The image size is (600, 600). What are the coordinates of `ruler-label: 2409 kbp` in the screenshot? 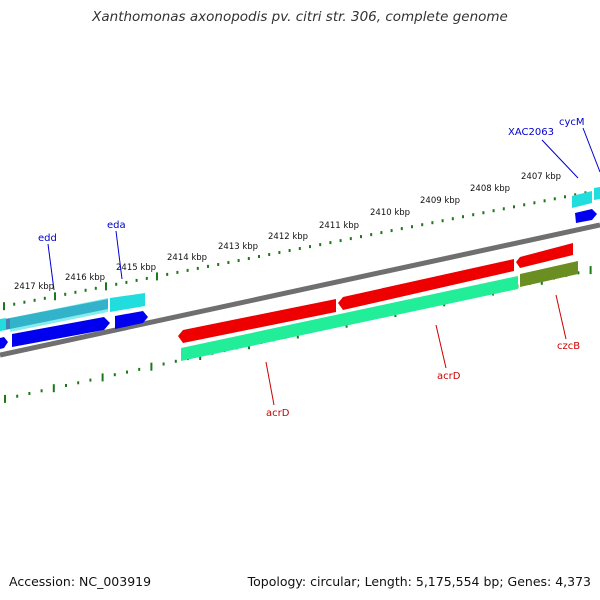 It's located at (440, 201).